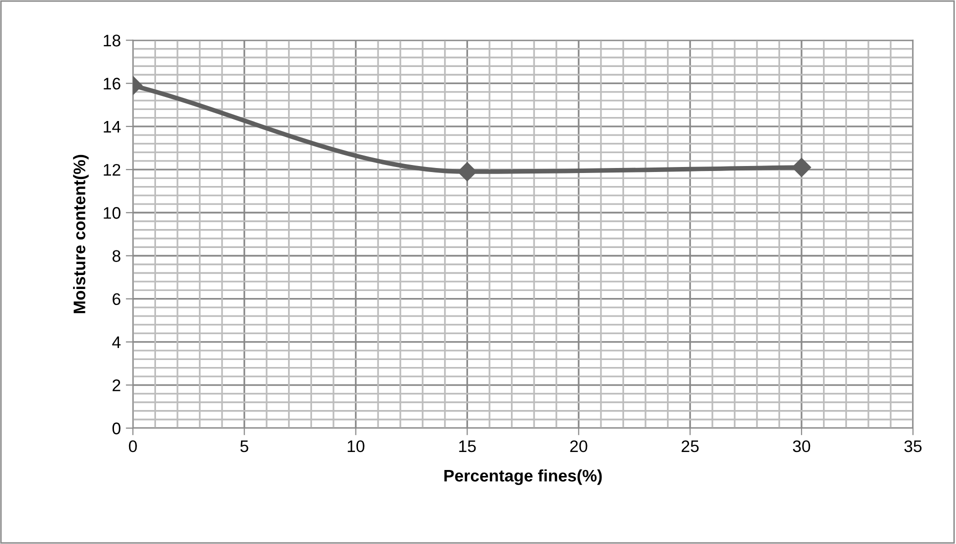 Image resolution: width=956 pixels, height=544 pixels. Describe the element at coordinates (132, 446) in the screenshot. I see `x-tick-label: 0` at that location.